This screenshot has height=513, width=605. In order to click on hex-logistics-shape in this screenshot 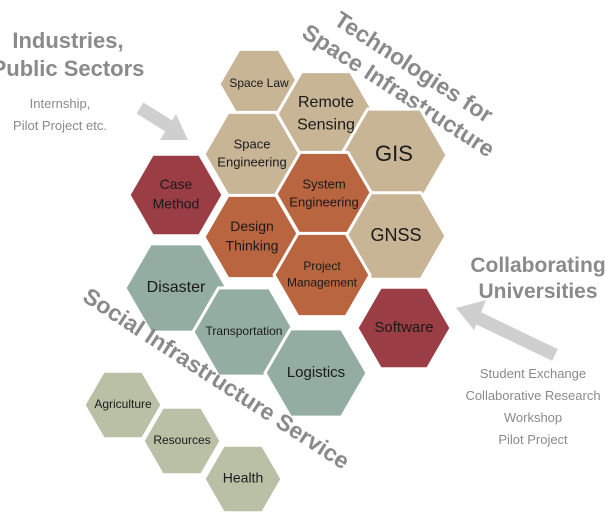, I will do `click(316, 373)`.